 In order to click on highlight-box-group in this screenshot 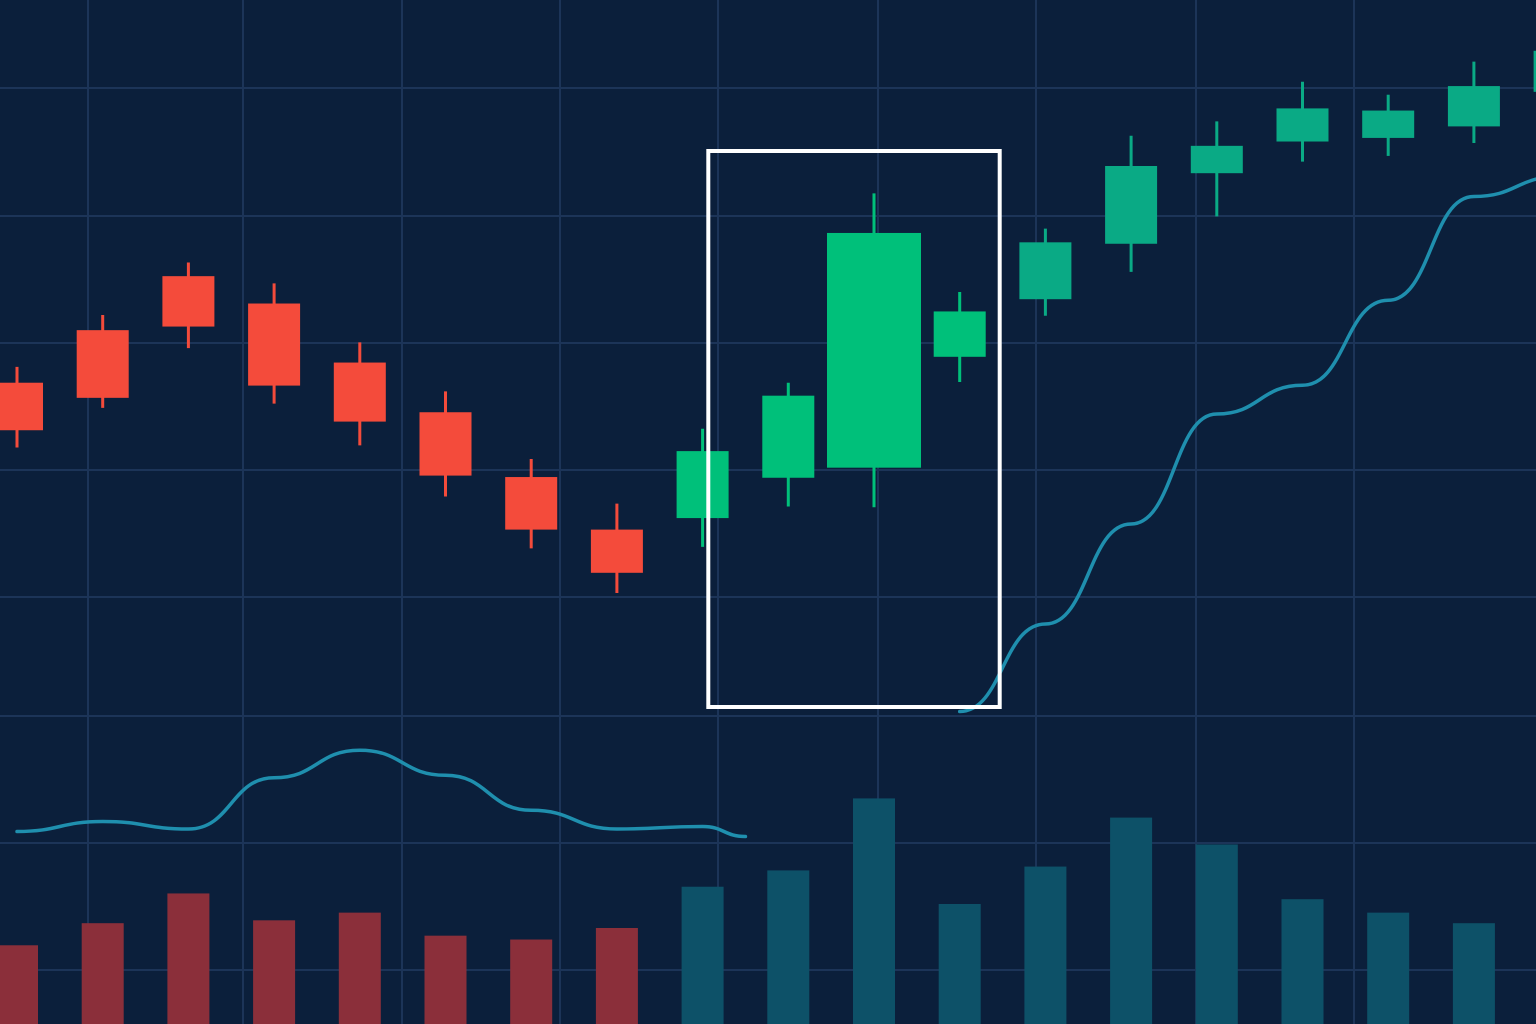, I will do `click(854, 429)`.